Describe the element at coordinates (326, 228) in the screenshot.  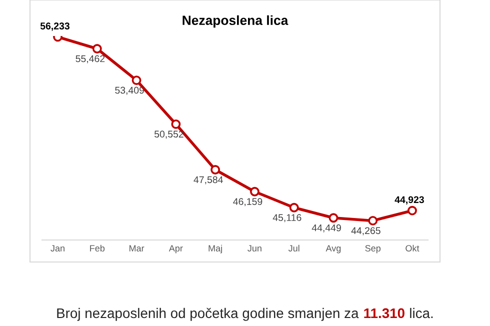
I see `data-label: 44,449` at that location.